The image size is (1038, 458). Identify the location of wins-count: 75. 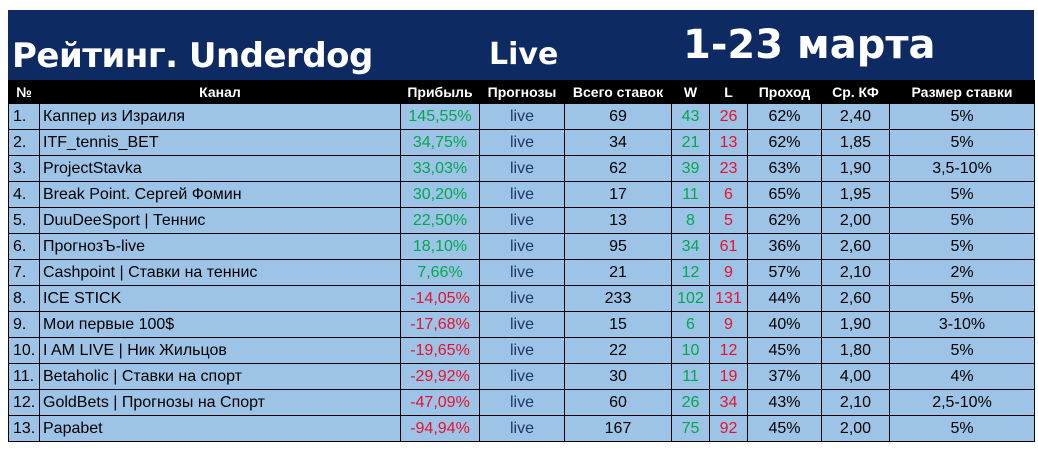
(690, 428).